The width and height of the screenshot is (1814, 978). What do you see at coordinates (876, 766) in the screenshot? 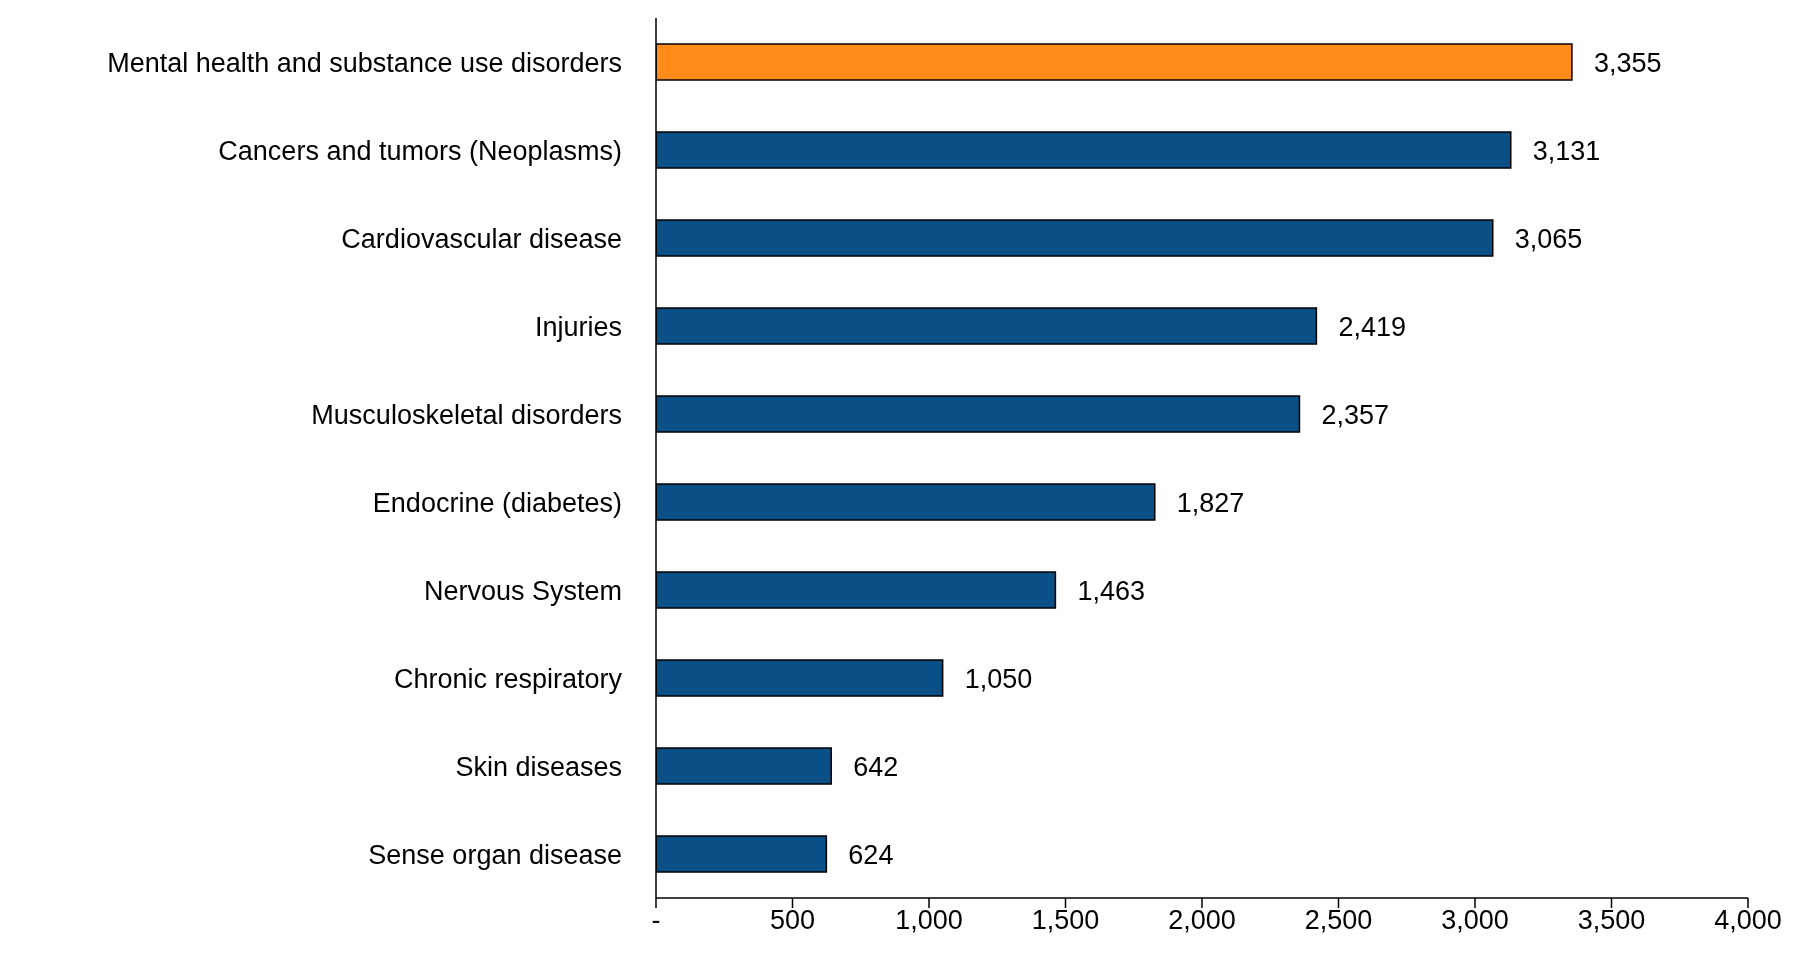
I see `data-label: 642` at bounding box center [876, 766].